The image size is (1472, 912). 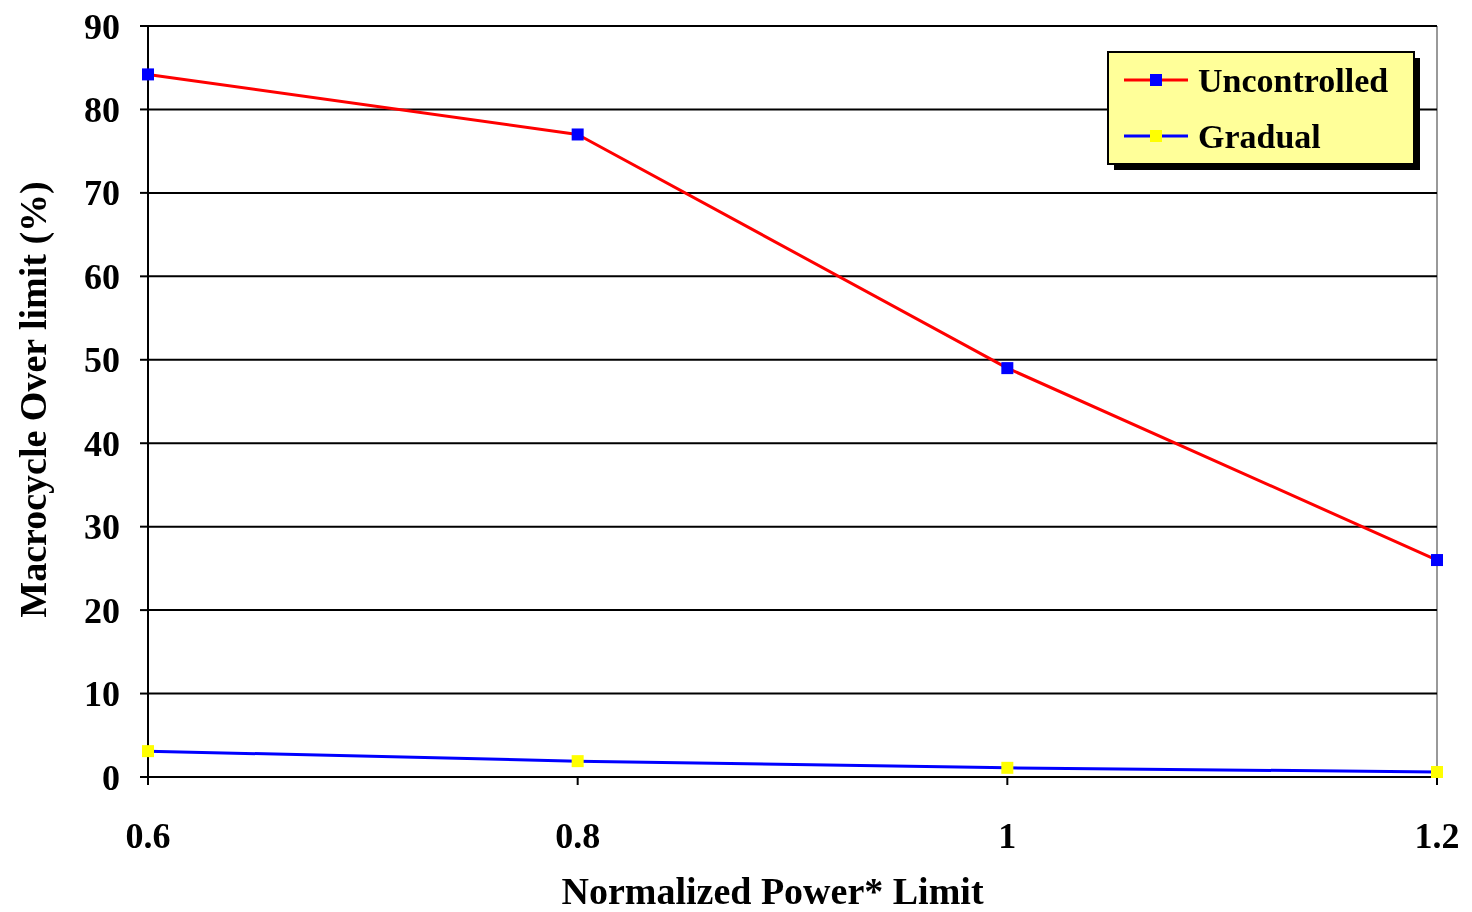 I want to click on y-tick-label: 0, so click(x=111, y=777).